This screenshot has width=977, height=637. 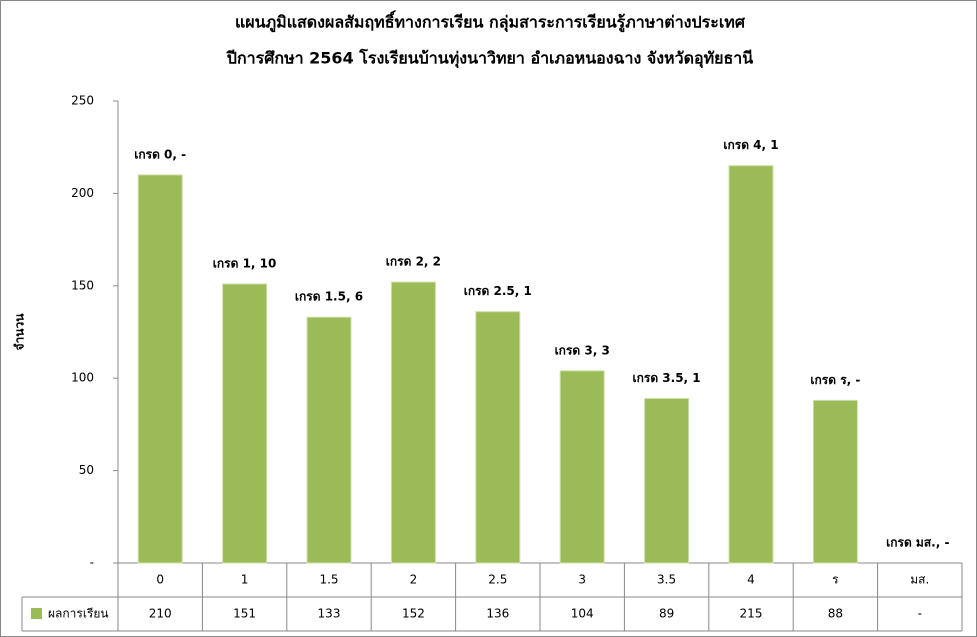 What do you see at coordinates (582, 614) in the screenshot?
I see `table-value: 104` at bounding box center [582, 614].